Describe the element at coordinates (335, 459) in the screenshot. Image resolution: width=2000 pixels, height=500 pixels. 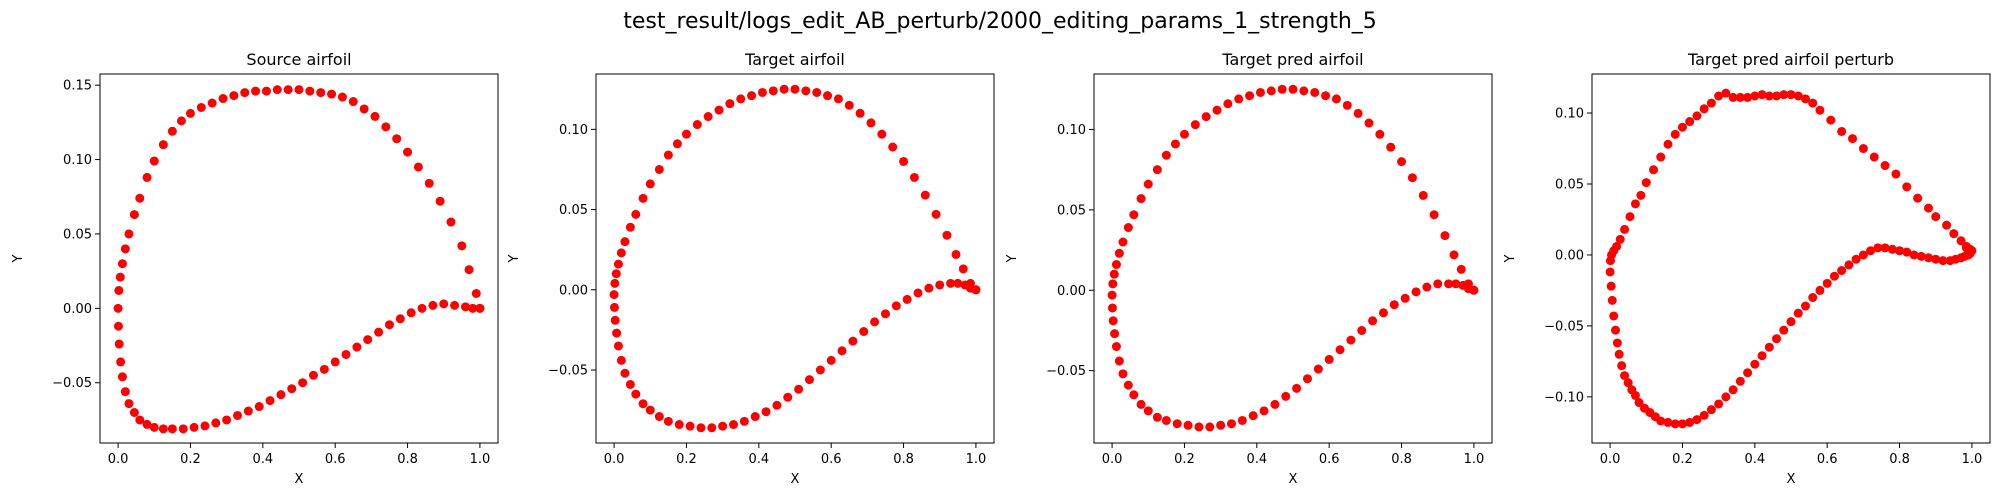
I see `x-tick-label: 0.6` at that location.